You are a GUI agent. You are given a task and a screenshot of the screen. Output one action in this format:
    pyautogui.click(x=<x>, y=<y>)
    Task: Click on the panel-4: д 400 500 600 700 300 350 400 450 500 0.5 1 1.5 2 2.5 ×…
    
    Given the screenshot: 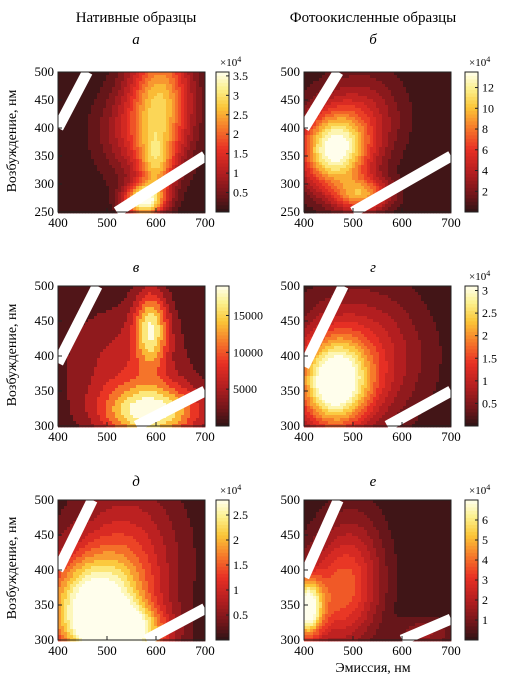 What is the action you would take?
    pyautogui.click(x=142, y=566)
    